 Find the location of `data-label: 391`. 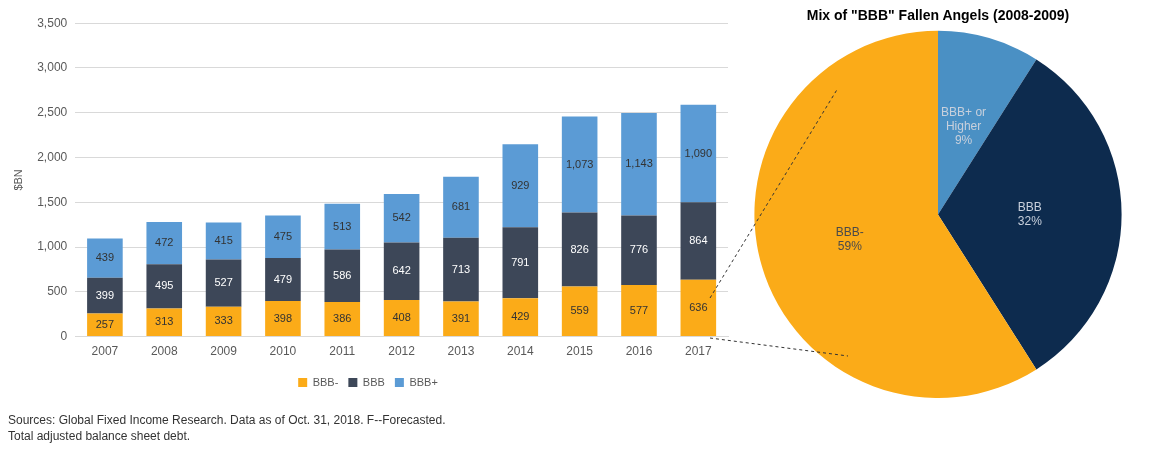

data-label: 391 is located at coordinates (461, 317).